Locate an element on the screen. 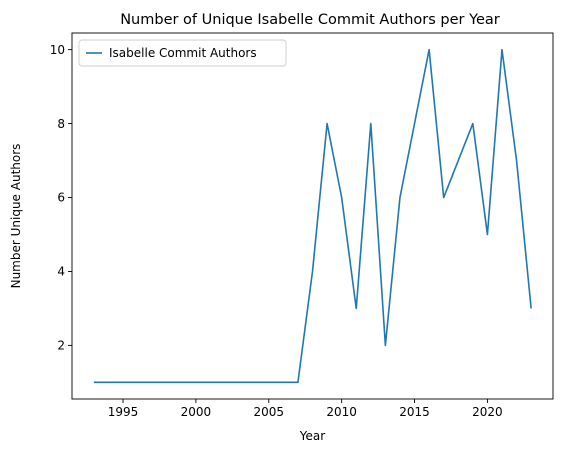  x-tick-label: 2000 is located at coordinates (196, 412).